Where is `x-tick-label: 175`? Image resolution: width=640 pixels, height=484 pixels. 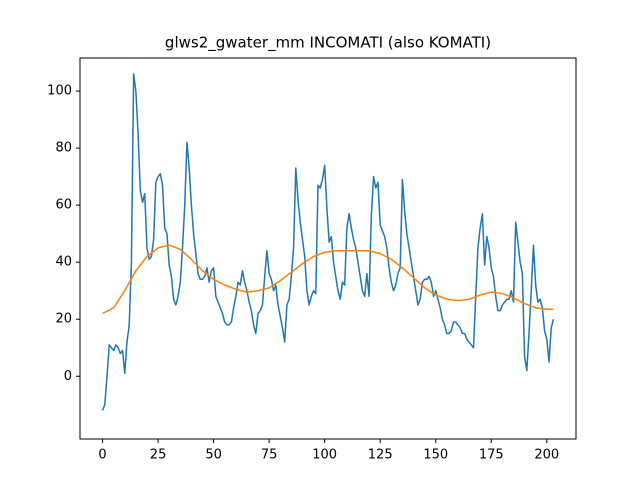
x-tick-label: 175 is located at coordinates (491, 455).